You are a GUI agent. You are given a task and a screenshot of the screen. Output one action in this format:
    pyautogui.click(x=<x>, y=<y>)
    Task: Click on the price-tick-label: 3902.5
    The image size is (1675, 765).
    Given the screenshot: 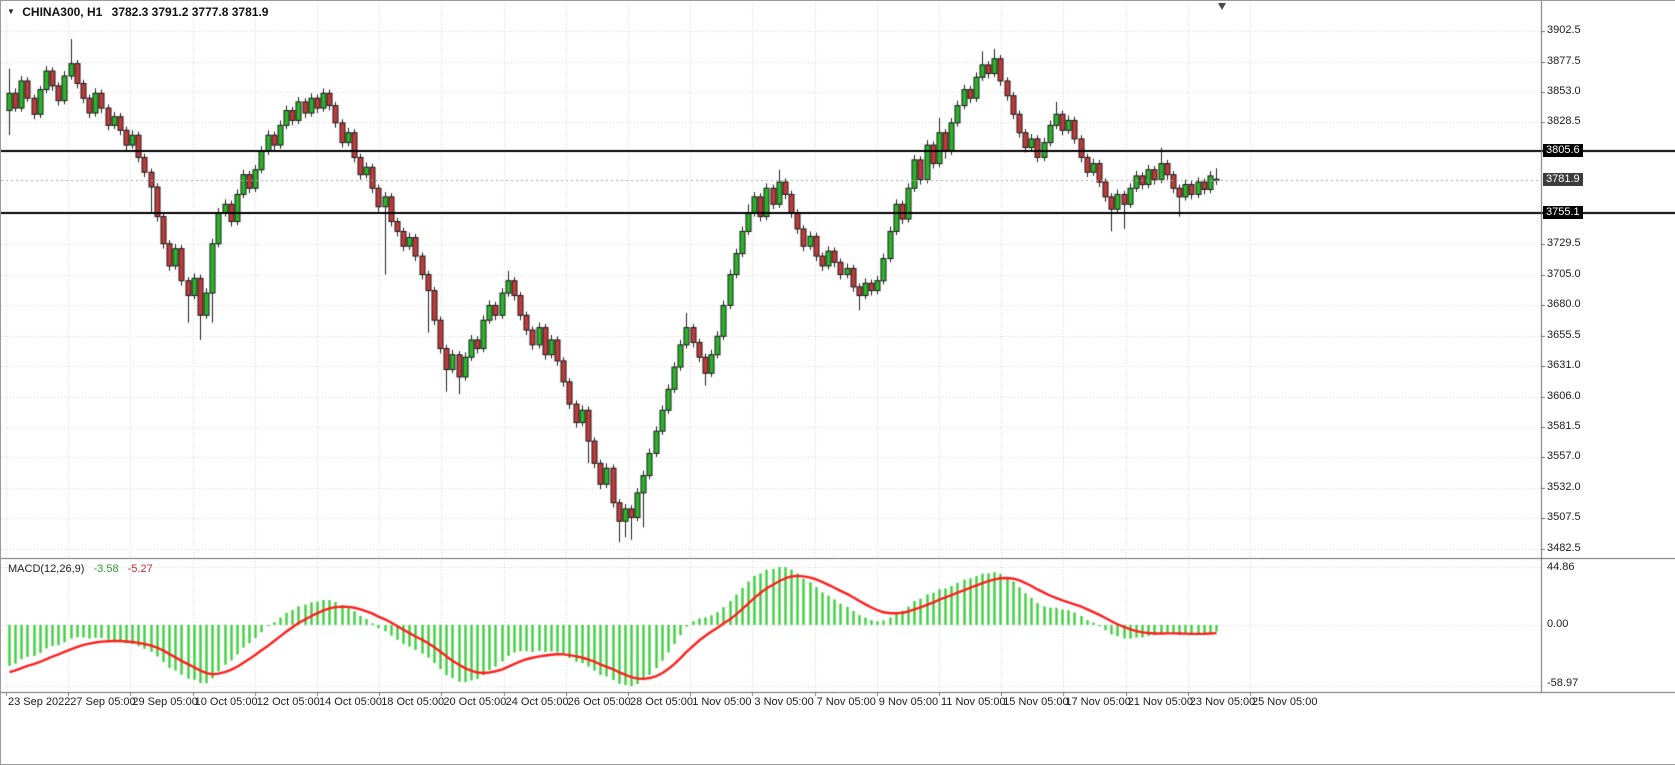 What is the action you would take?
    pyautogui.click(x=1564, y=30)
    